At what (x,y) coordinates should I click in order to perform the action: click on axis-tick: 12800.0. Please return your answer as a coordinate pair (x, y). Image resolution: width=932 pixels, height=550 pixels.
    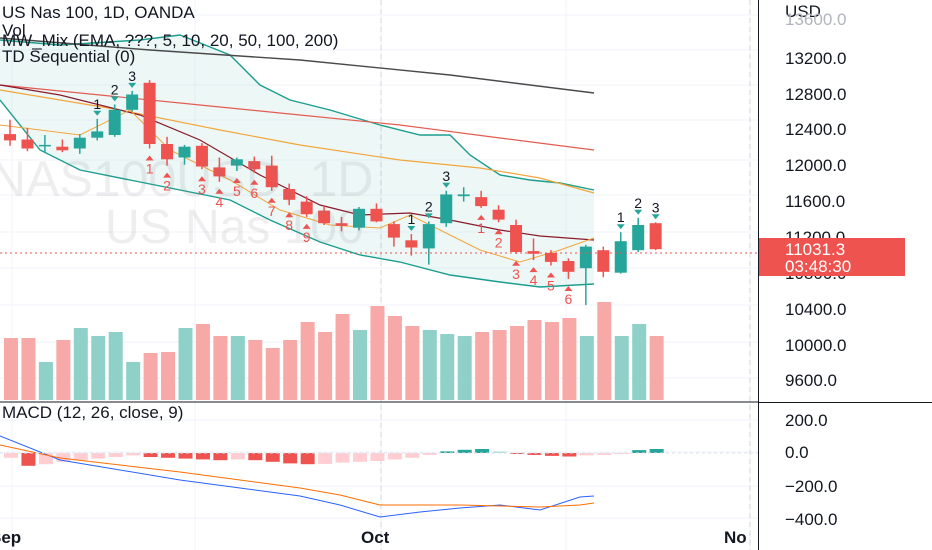
    Looking at the image, I should click on (816, 94).